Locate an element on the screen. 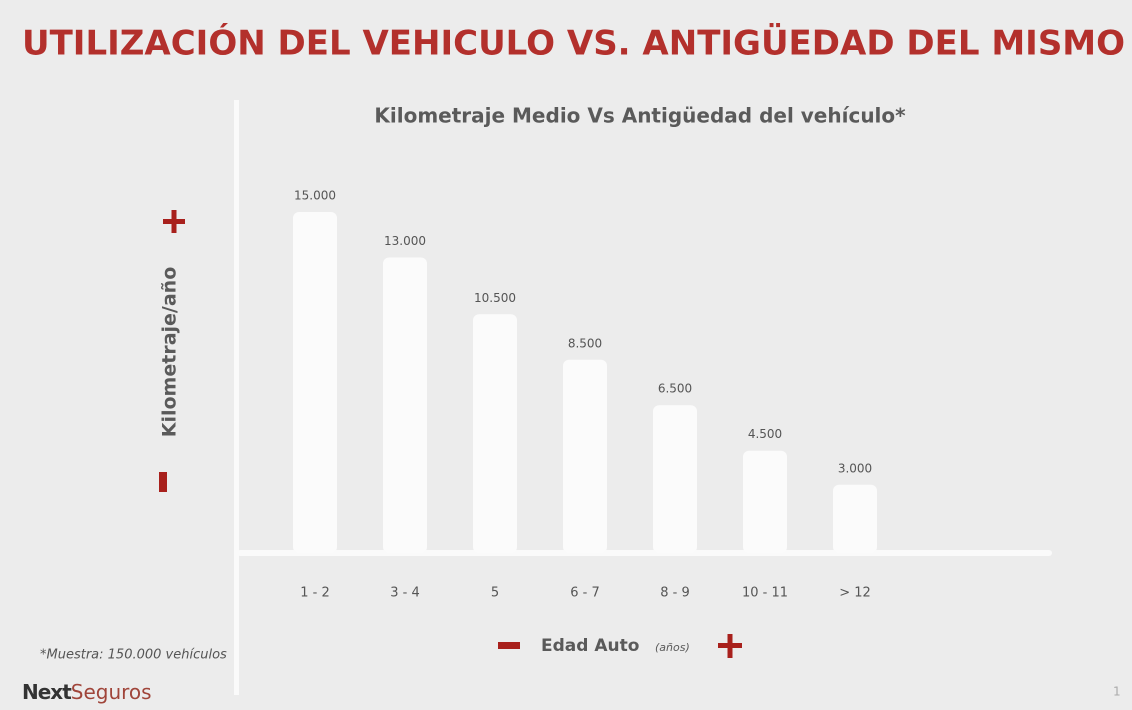  x-tick-label: > 12 is located at coordinates (855, 593).